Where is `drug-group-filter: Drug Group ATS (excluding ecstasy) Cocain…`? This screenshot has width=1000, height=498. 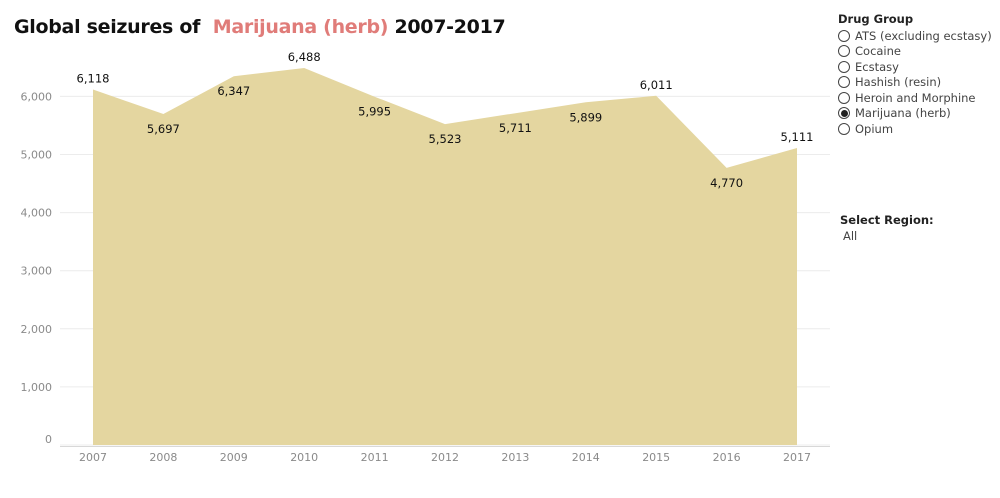 drug-group-filter: Drug Group ATS (excluding ecstasy) Cocain… is located at coordinates (918, 74).